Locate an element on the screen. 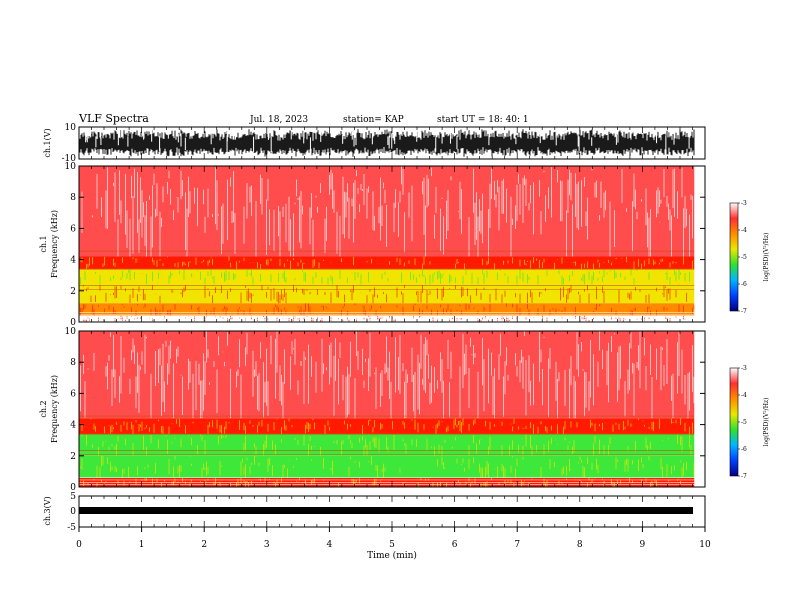 The image size is (792, 612). time-axis-label: Time (min) is located at coordinates (392, 555).